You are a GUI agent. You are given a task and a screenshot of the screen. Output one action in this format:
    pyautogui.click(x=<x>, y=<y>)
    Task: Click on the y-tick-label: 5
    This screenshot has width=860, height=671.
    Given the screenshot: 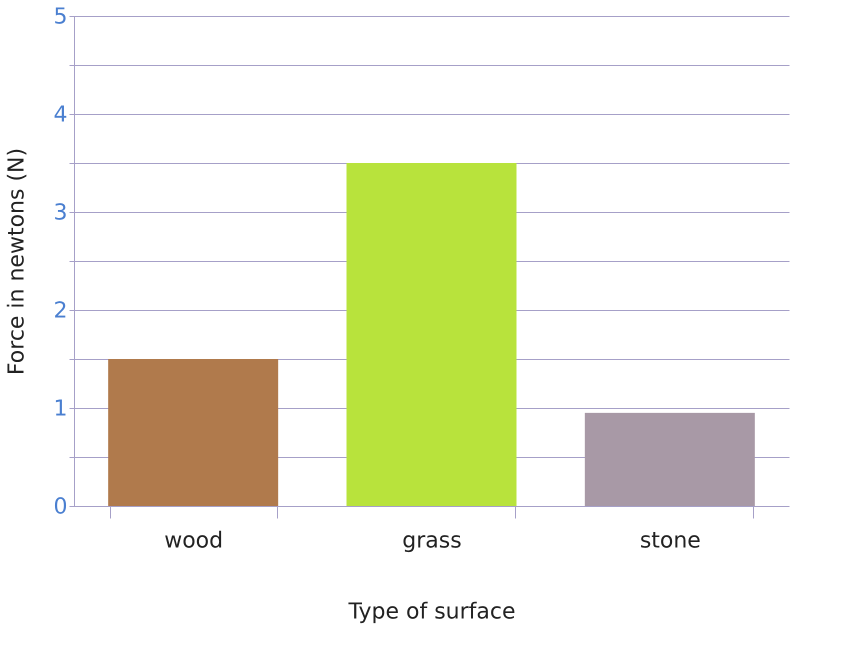 What is the action you would take?
    pyautogui.click(x=61, y=17)
    